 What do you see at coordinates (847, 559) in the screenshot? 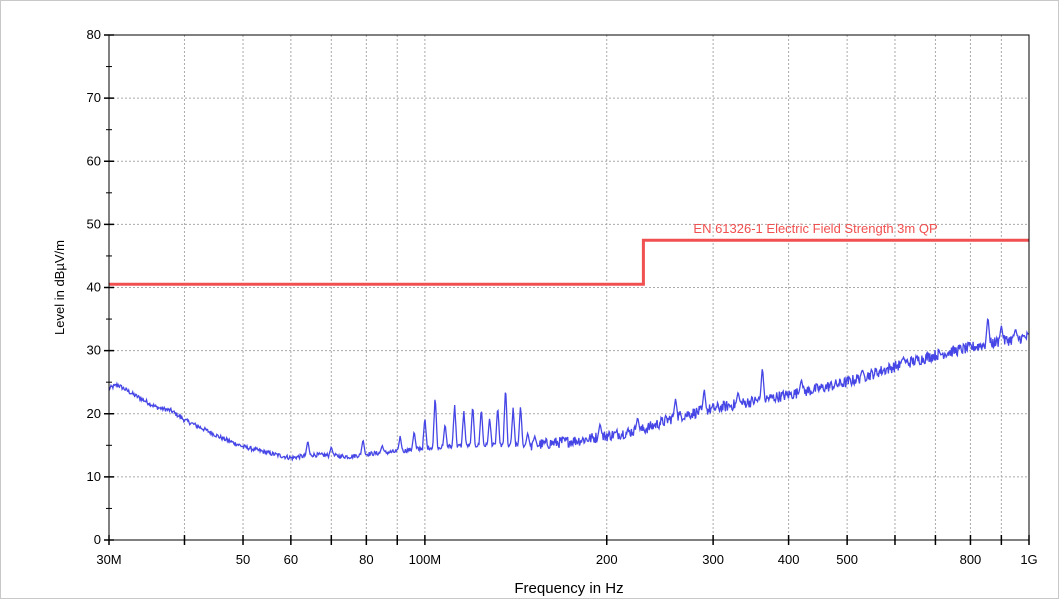
I see `x-tick-label: 500` at bounding box center [847, 559].